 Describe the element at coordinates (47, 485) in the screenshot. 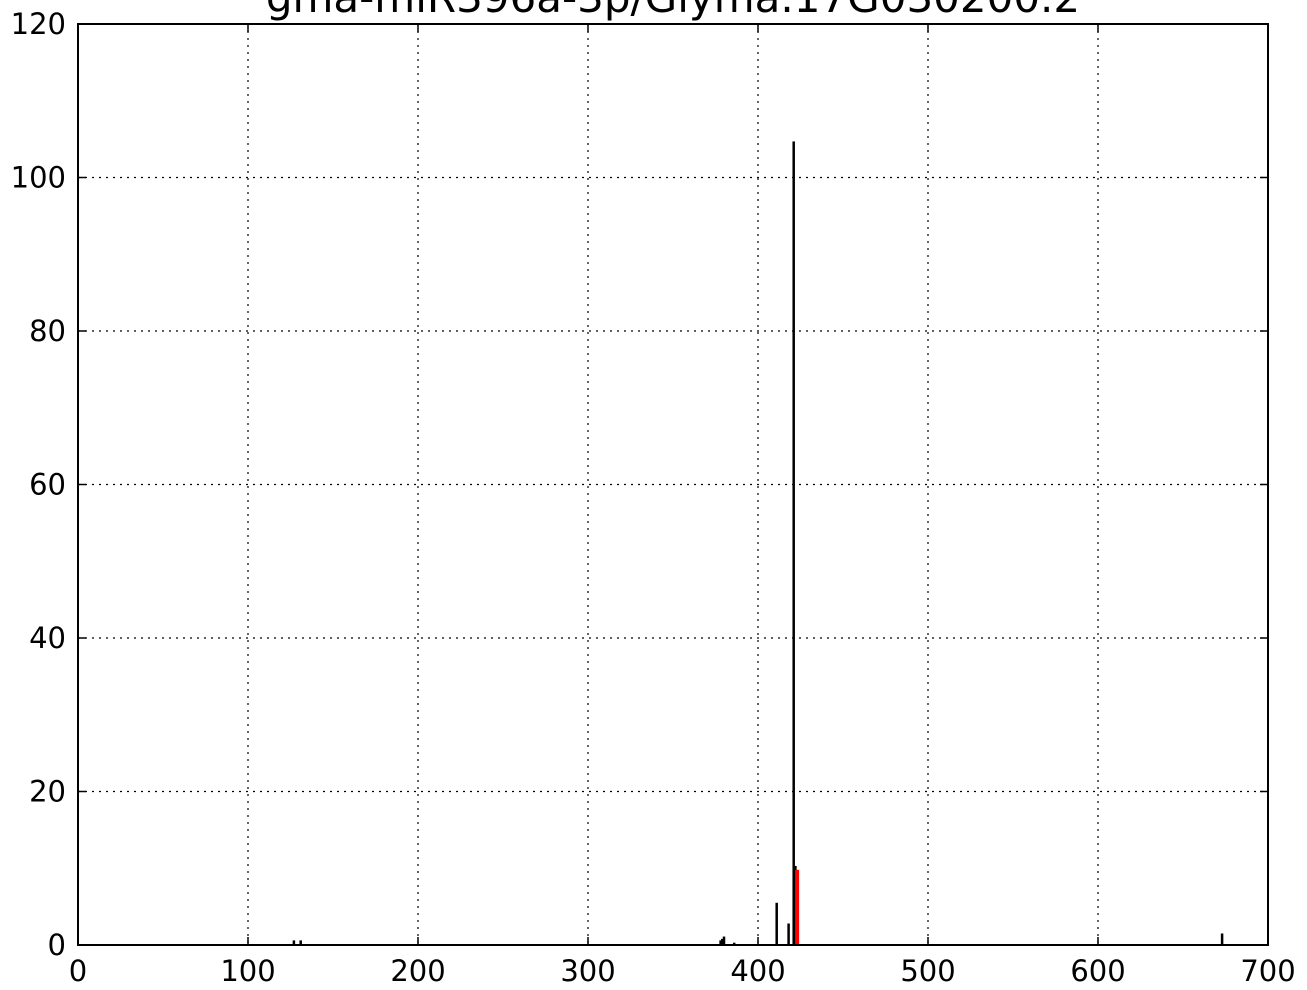

I see `y-tick-label: 60` at that location.